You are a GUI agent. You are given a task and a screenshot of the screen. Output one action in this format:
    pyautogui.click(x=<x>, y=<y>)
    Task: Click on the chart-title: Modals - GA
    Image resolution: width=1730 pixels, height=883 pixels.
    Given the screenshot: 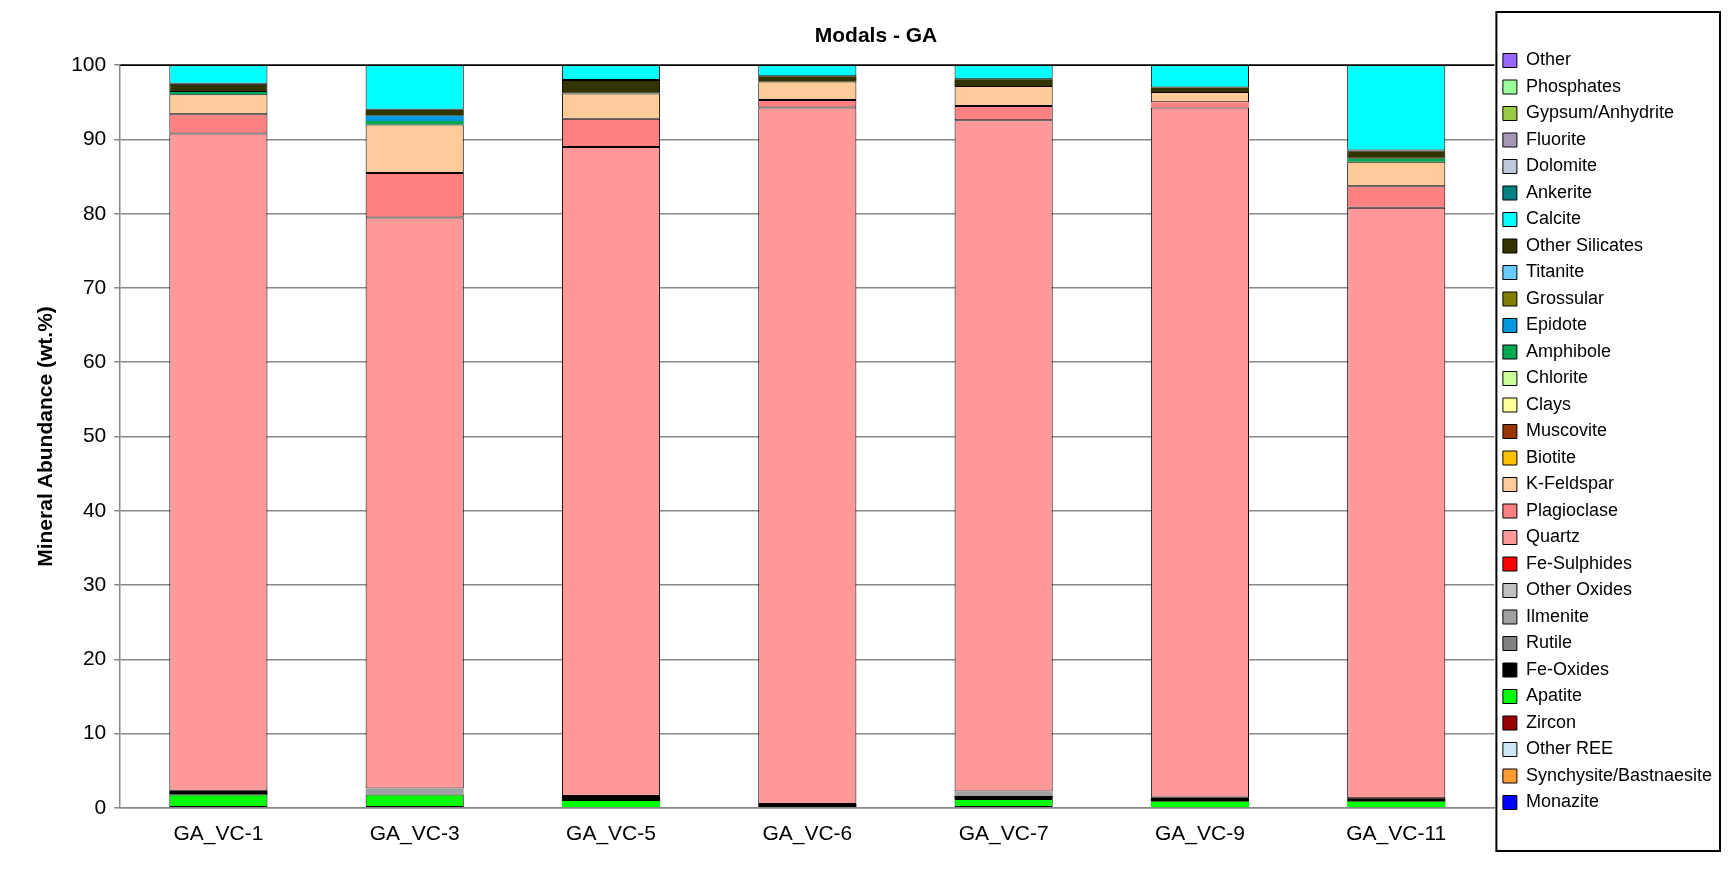 What is the action you would take?
    pyautogui.click(x=876, y=35)
    